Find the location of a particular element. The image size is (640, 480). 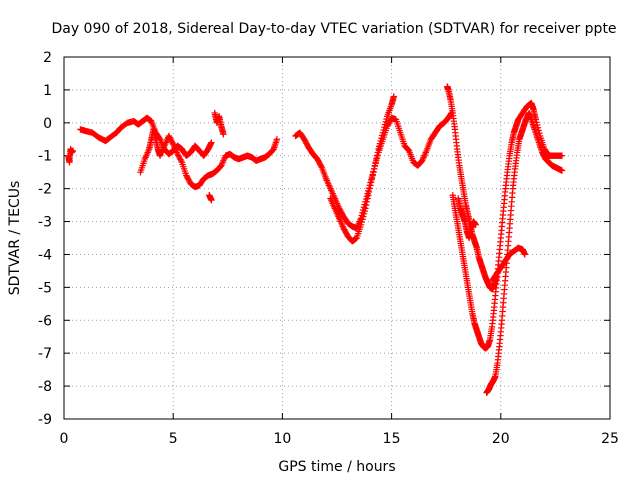

y-tick-label: 2 is located at coordinates (47, 58).